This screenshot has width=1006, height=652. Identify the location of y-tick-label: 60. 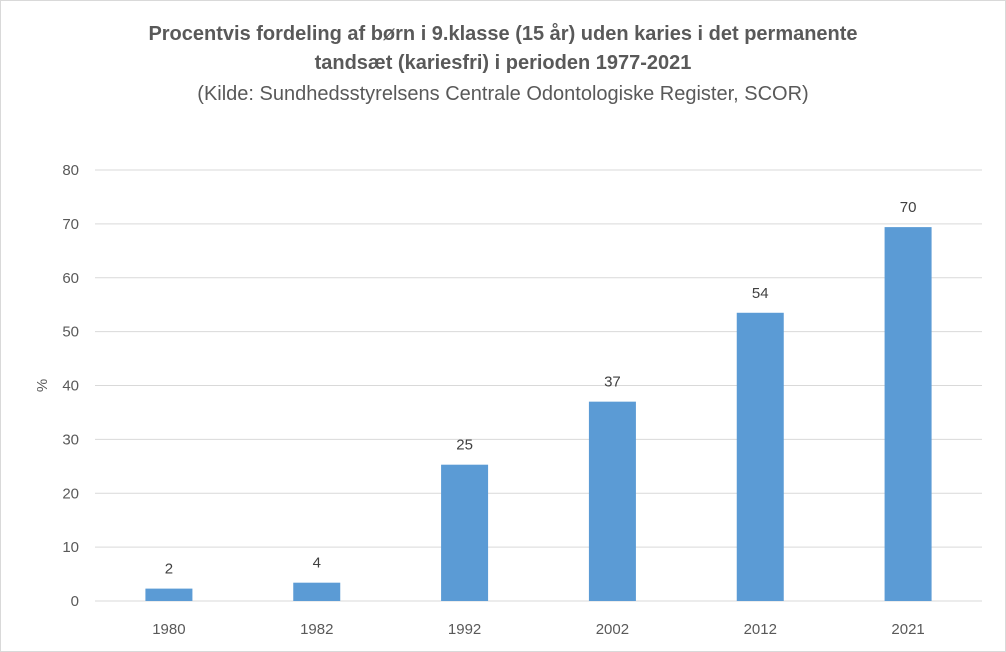
(70, 278).